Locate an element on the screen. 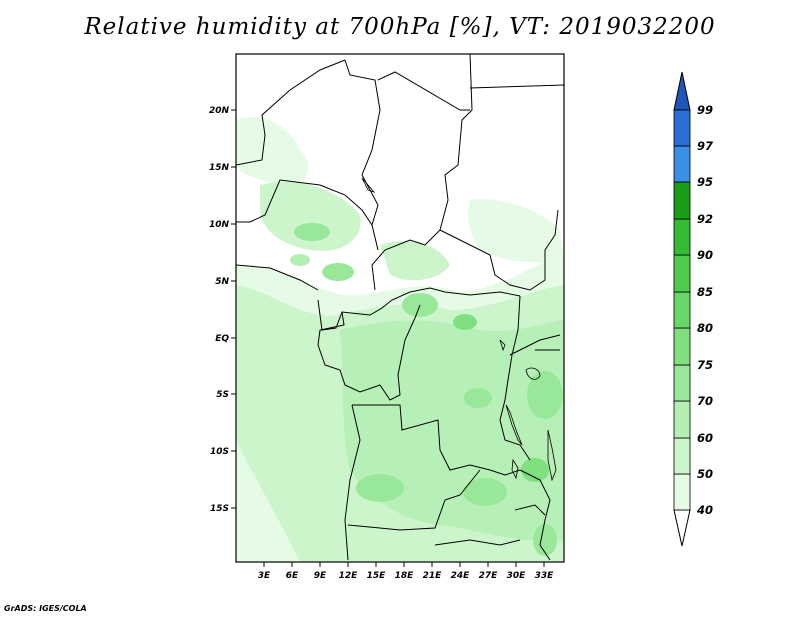  colorbar-label: 50 is located at coordinates (705, 474).